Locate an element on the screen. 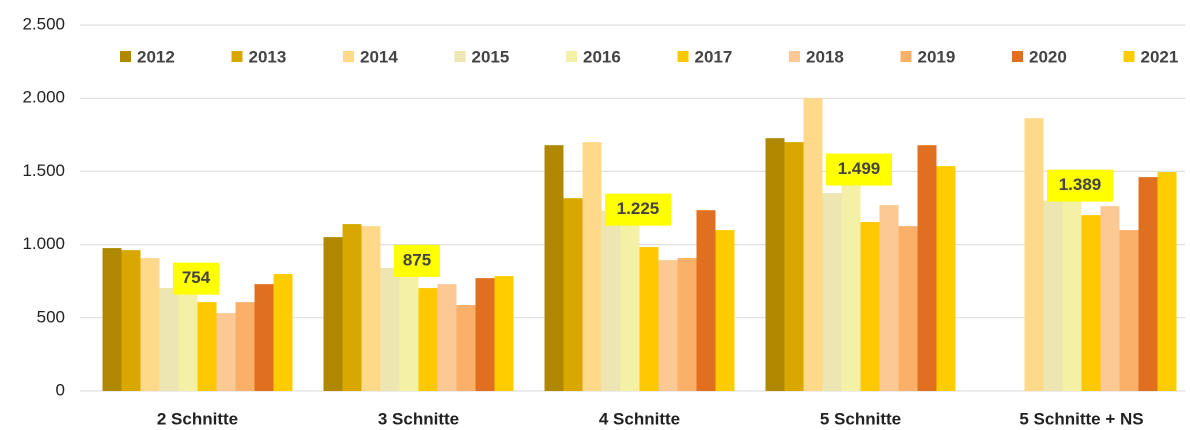 The height and width of the screenshot is (430, 1190). y-tick-label: 2.500 is located at coordinates (43, 23).